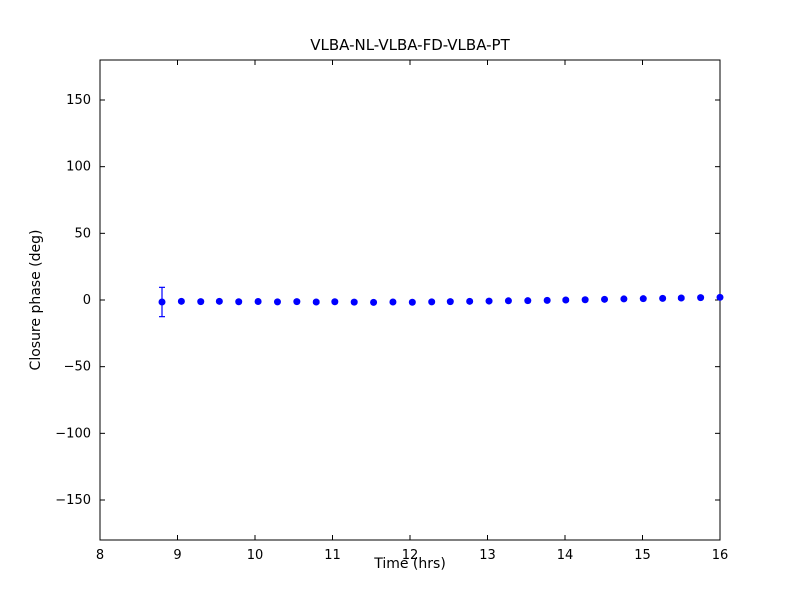 The height and width of the screenshot is (600, 800). Describe the element at coordinates (410, 45) in the screenshot. I see `chart-title: VLBA-NL-VLBA-FD-VLBA-PT` at that location.